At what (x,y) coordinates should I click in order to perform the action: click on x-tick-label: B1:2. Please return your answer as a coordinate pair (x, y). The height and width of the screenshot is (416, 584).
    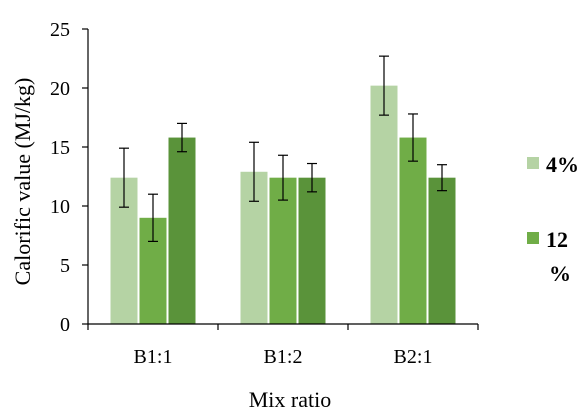
    Looking at the image, I should click on (283, 357).